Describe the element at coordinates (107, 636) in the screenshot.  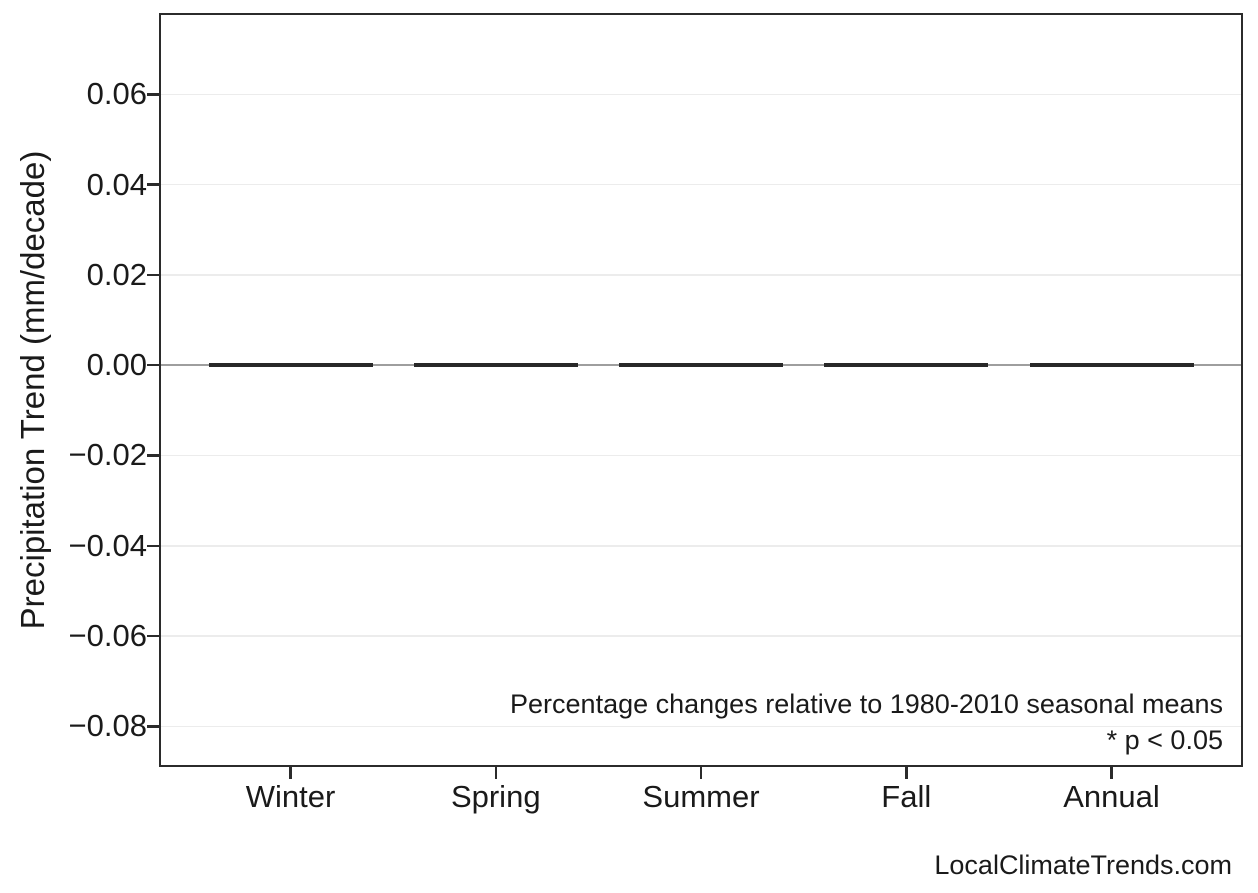
I see `y-tick-label: −0.06` at that location.